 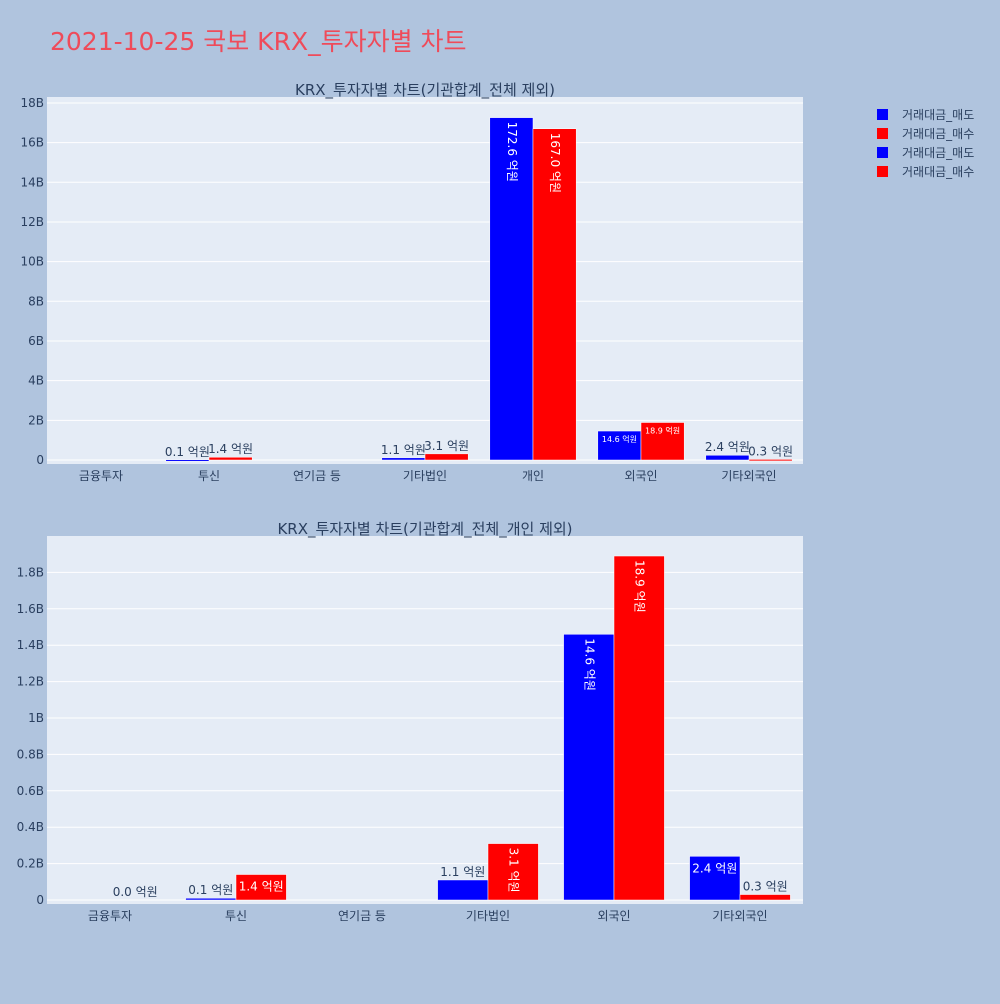 What do you see at coordinates (30, 682) in the screenshot?
I see `y-tick-label: 1.2B` at bounding box center [30, 682].